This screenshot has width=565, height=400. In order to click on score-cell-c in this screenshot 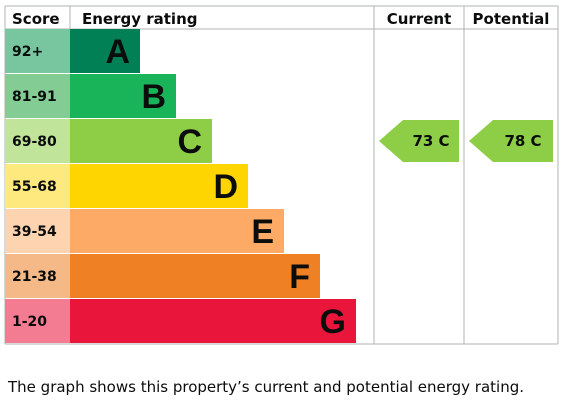, I will do `click(37, 141)`.